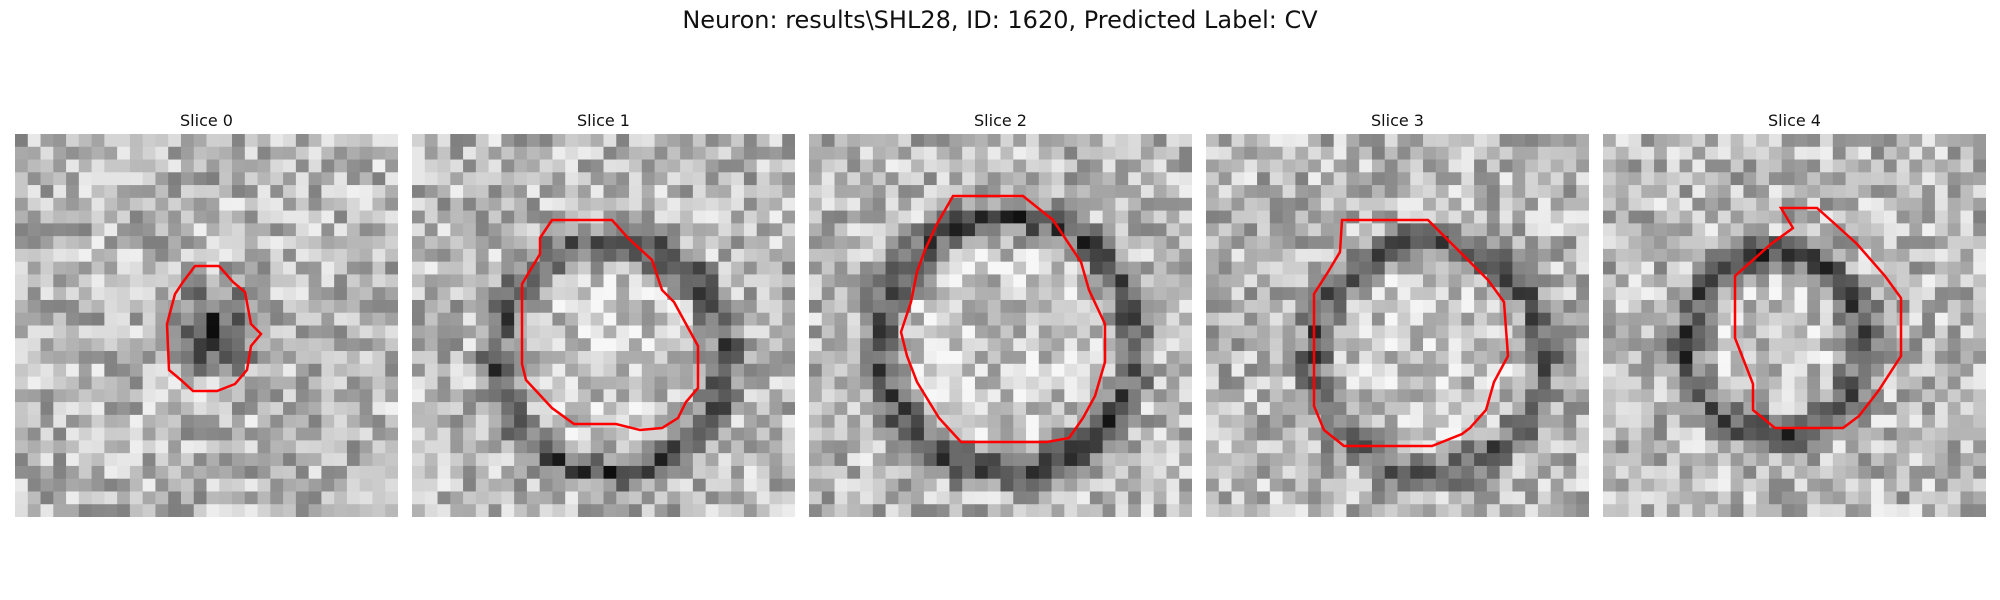 The height and width of the screenshot is (600, 2000). I want to click on slice-panel-4: Slice 4, so click(1794, 312).